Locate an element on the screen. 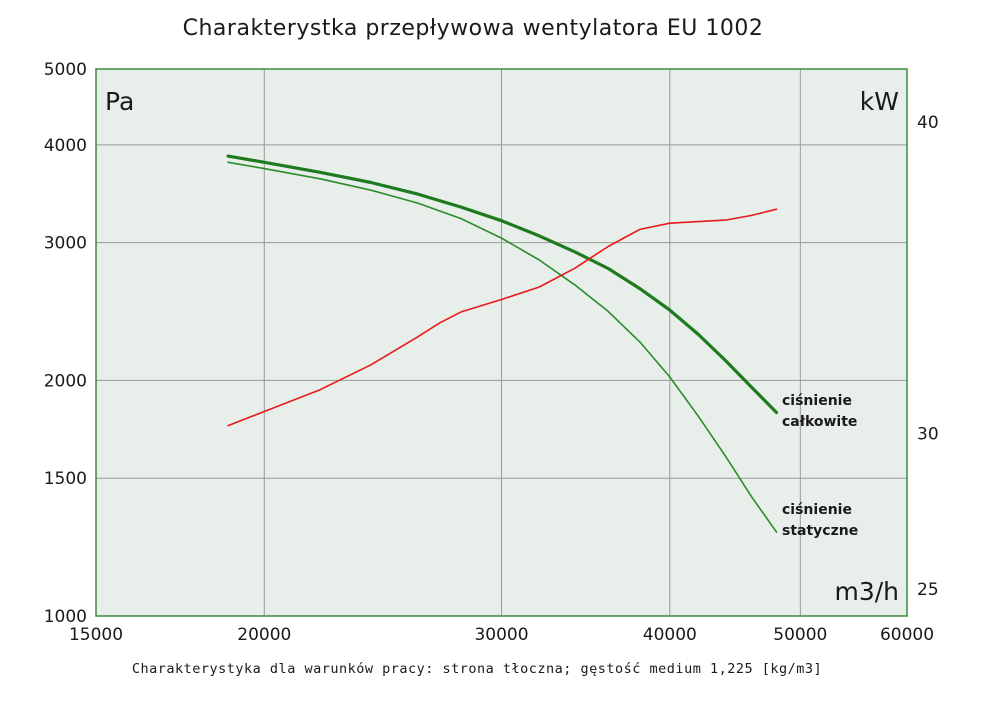  y-right-tick-label-40: 40 is located at coordinates (928, 123).